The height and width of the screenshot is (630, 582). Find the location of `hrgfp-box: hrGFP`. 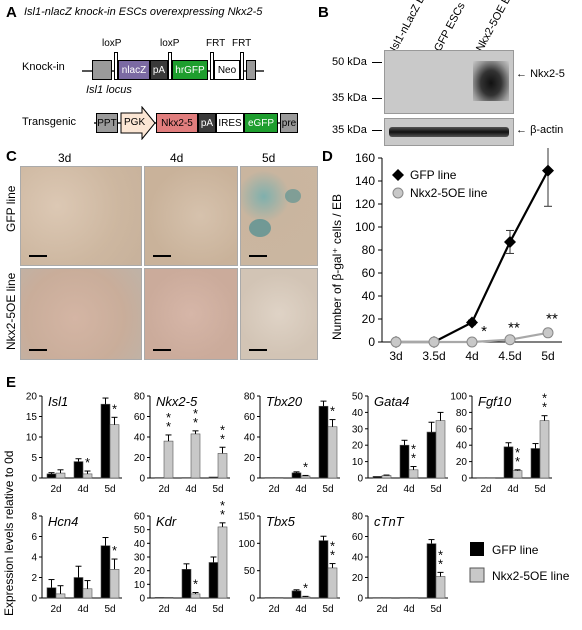

hrgfp-box: hrGFP is located at coordinates (190, 70).